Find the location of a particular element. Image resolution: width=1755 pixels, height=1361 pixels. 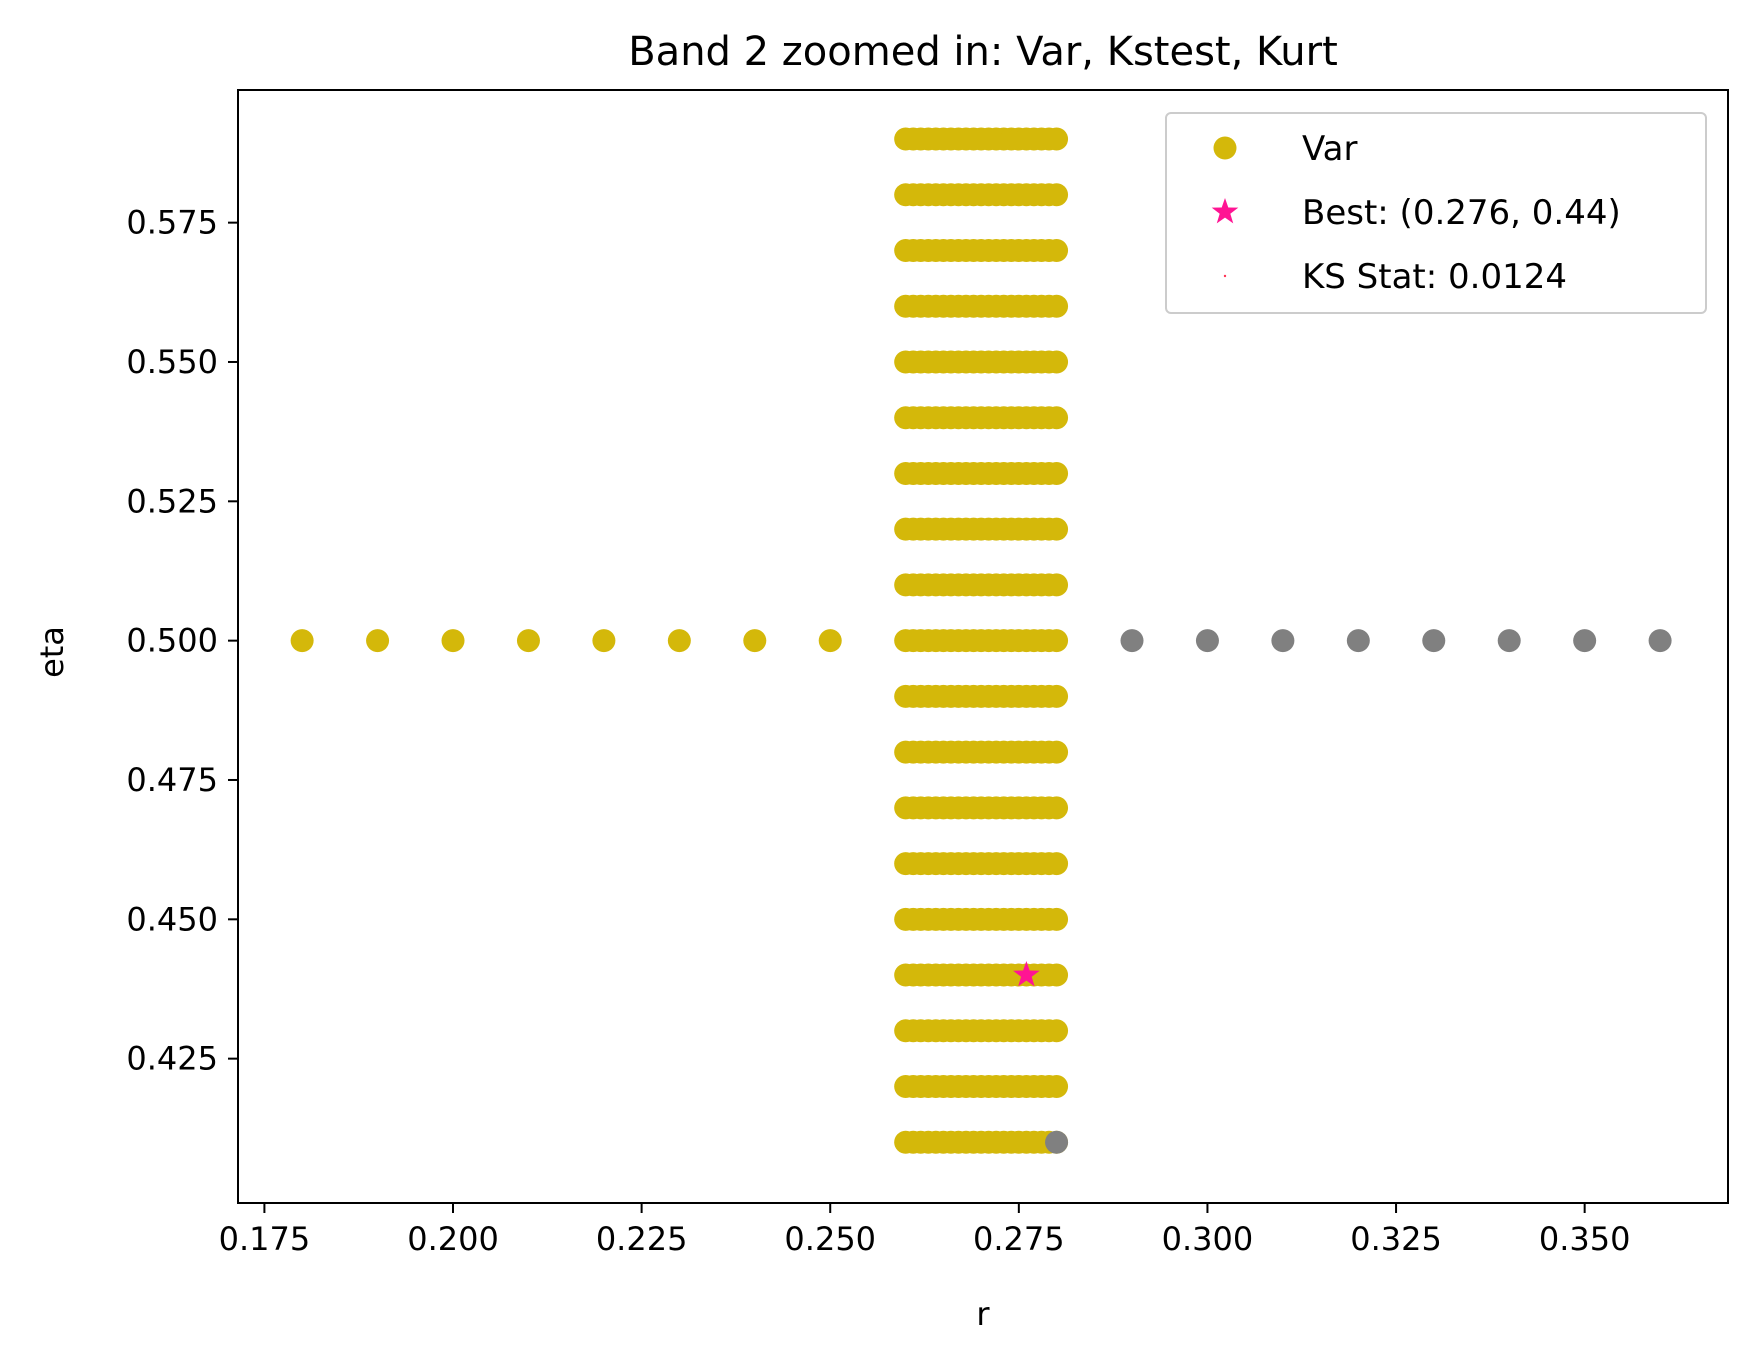

y-tick-label: 0.475 is located at coordinates (172, 780).